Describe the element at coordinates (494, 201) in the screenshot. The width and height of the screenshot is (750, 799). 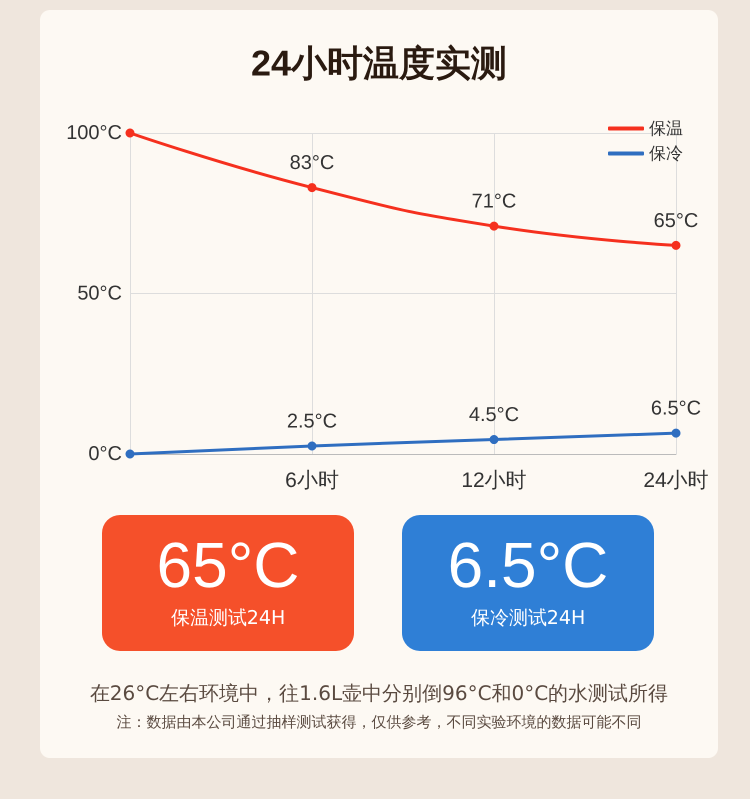
I see `data-label: 71°C` at that location.